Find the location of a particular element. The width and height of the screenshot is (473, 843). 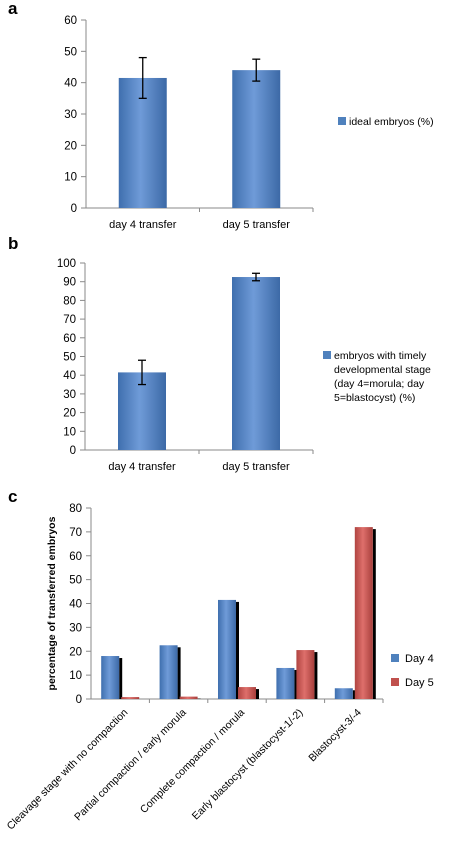

legend-label: Day 4 is located at coordinates (419, 659).